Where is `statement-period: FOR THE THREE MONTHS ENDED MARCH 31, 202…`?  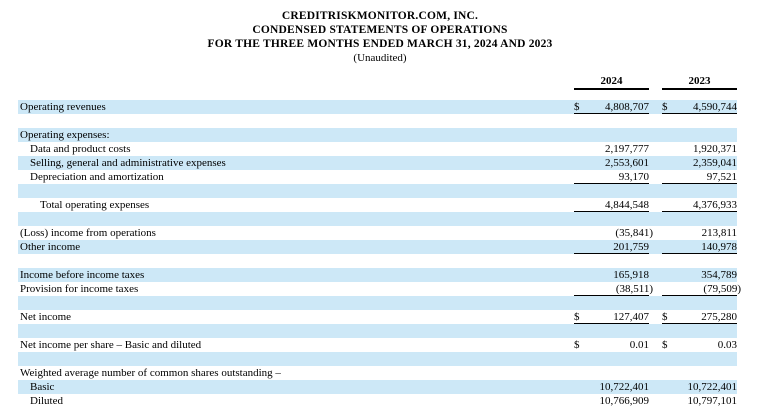
statement-period: FOR THE THREE MONTHS ENDED MARCH 31, 202… is located at coordinates (380, 44).